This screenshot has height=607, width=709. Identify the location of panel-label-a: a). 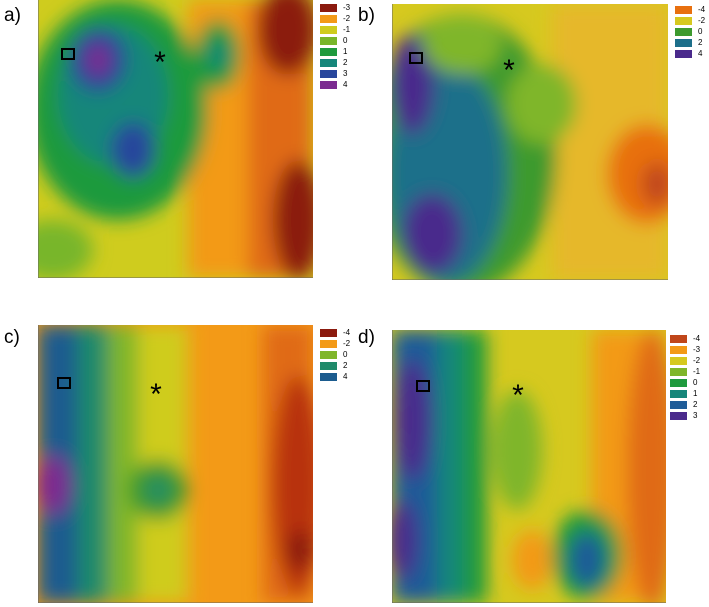
(12, 15).